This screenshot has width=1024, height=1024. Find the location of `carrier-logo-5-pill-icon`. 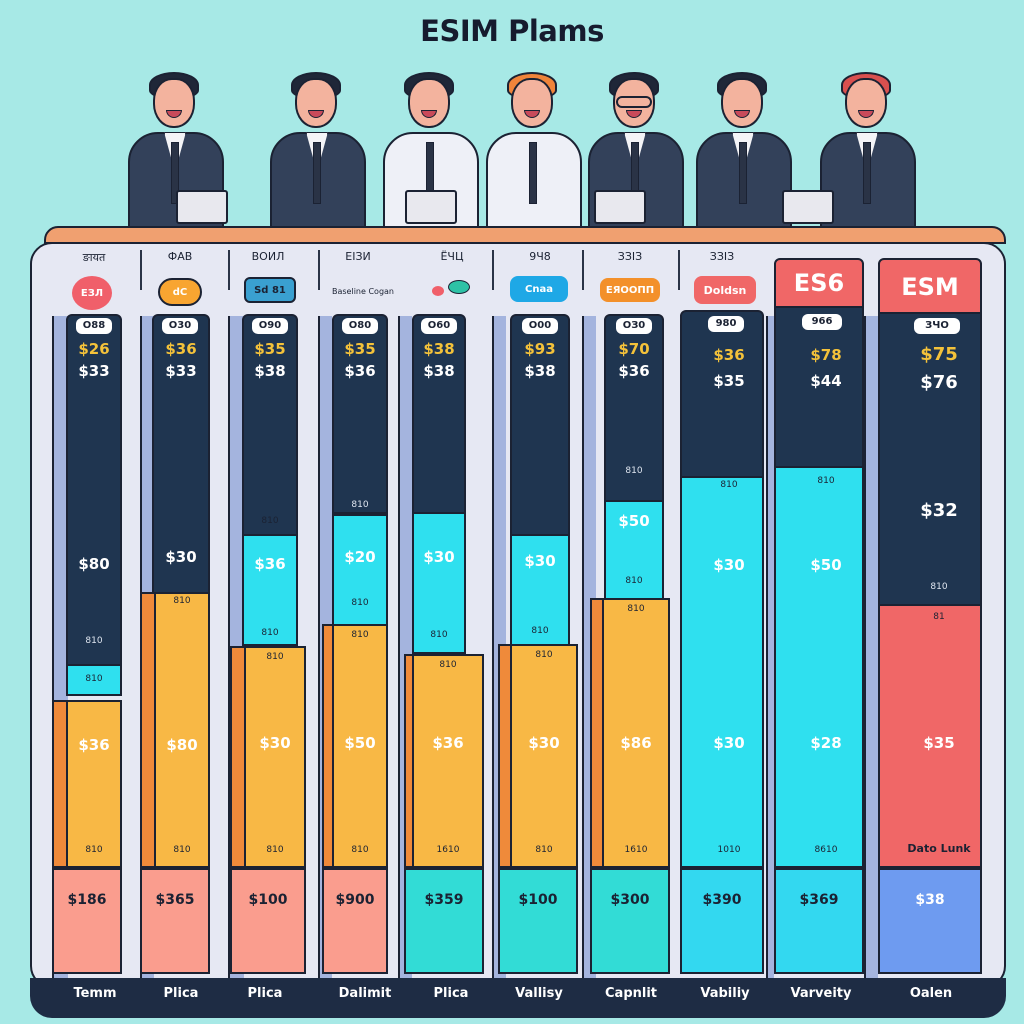

carrier-logo-5-pill-icon is located at coordinates (459, 287).